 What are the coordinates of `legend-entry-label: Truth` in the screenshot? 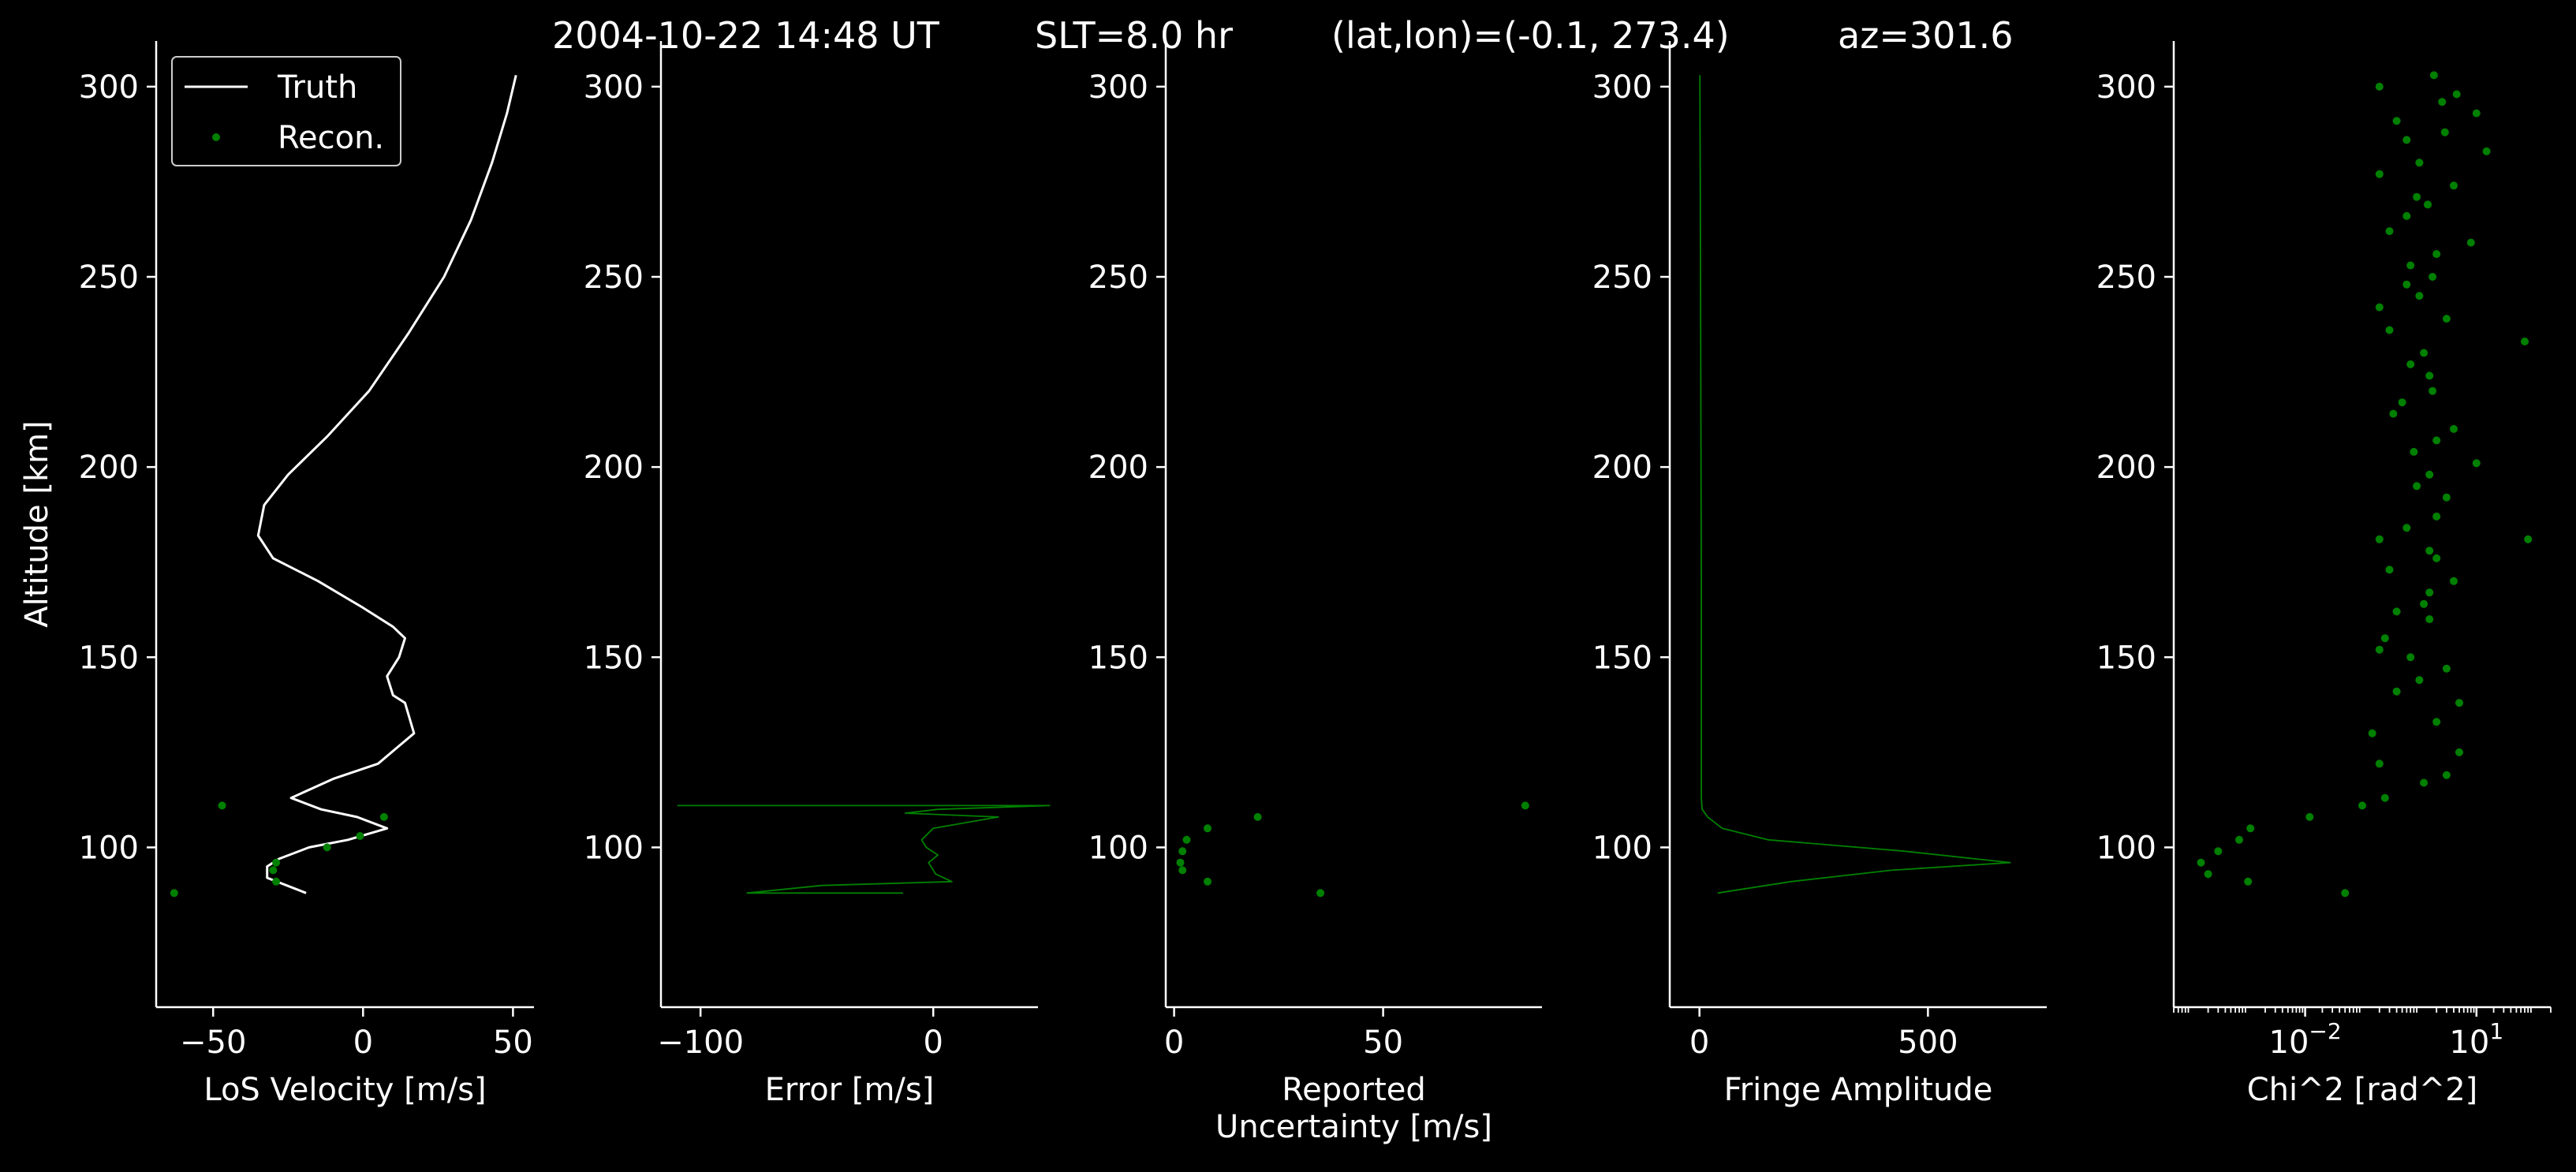 It's located at (317, 87).